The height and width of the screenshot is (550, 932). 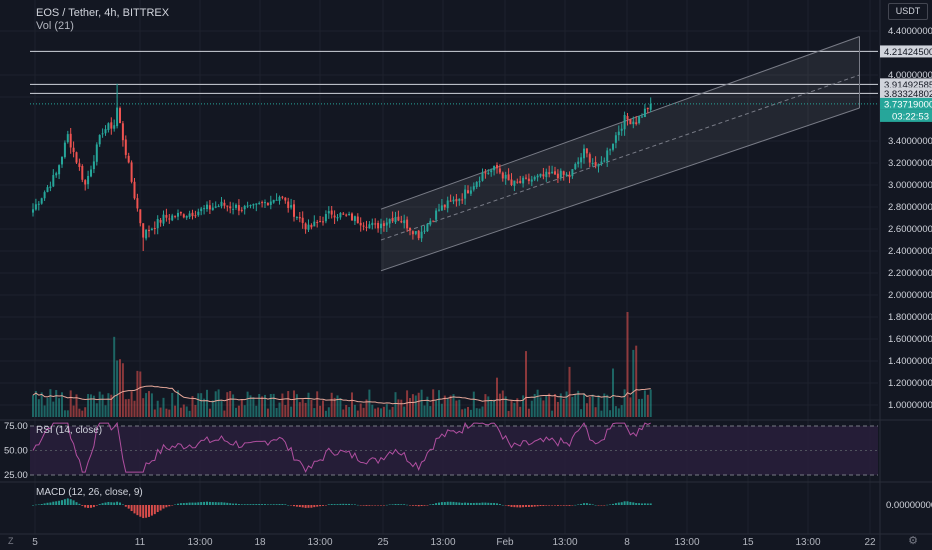 What do you see at coordinates (913, 541) in the screenshot?
I see `settings-gear-icon: ⚙` at bounding box center [913, 541].